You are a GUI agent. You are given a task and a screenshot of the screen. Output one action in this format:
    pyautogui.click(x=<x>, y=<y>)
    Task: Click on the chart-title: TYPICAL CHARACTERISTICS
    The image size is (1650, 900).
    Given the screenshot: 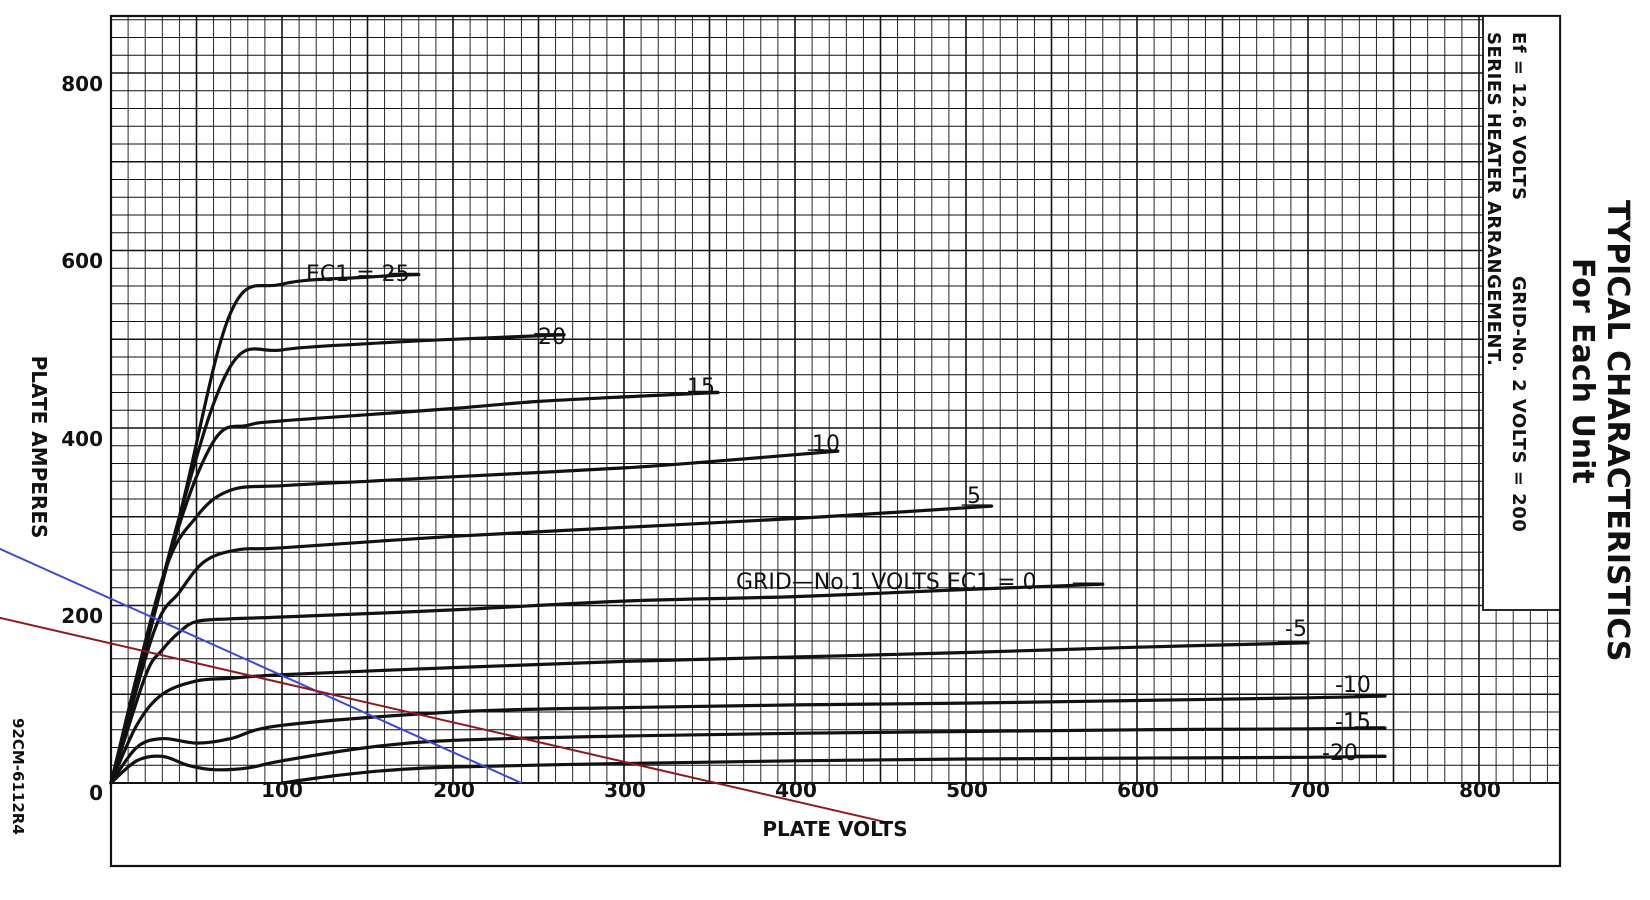 What is the action you would take?
    pyautogui.click(x=1617, y=430)
    